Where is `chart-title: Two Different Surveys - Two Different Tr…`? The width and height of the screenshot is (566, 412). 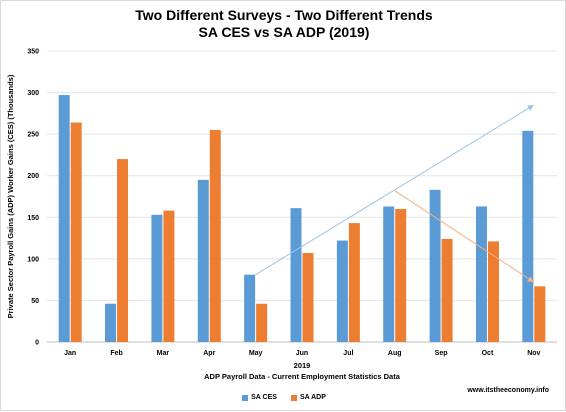 chart-title: Two Different Surveys - Two Different Tr… is located at coordinates (284, 15).